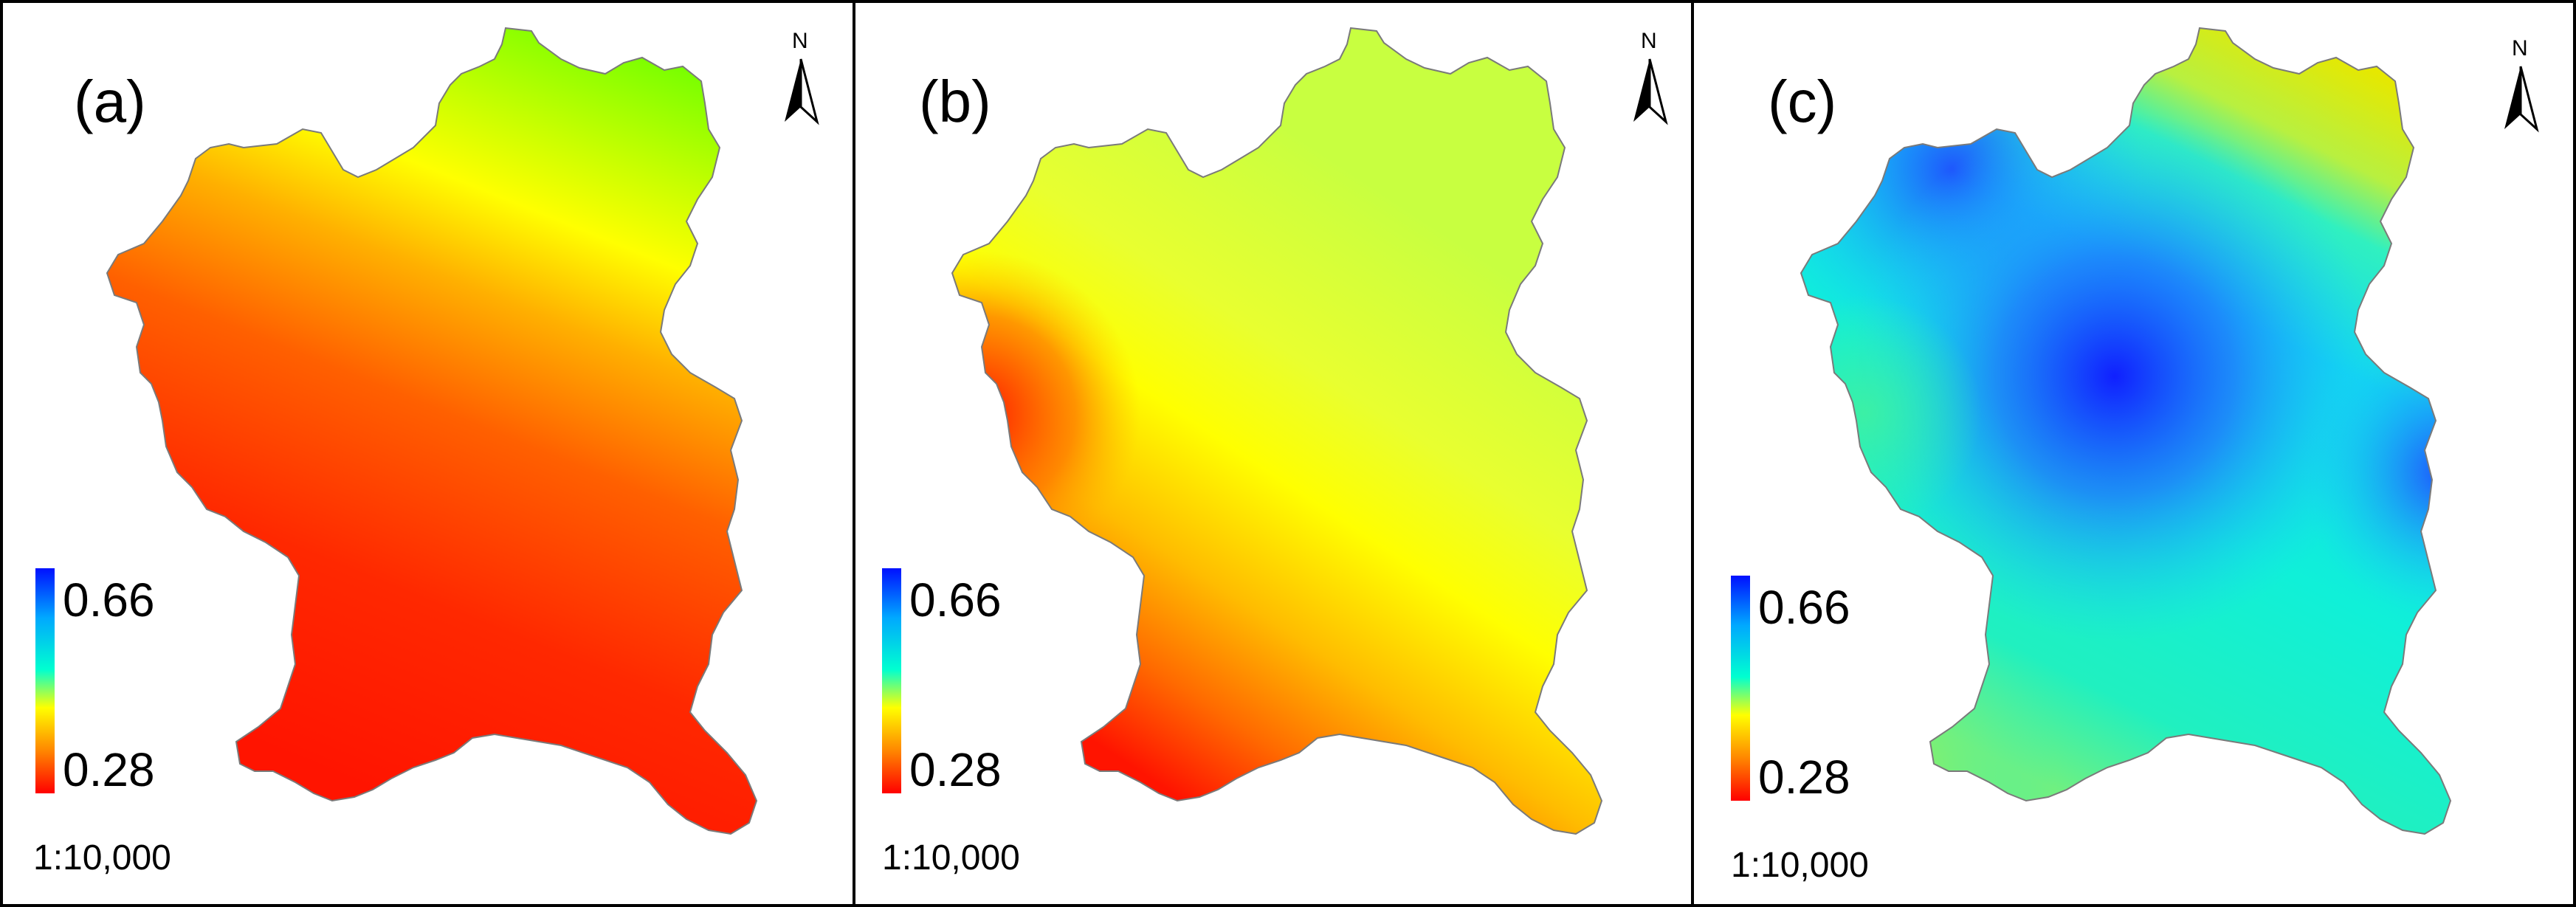 The height and width of the screenshot is (907, 2576). Describe the element at coordinates (955, 101) in the screenshot. I see `panel-label-b: (b)` at that location.